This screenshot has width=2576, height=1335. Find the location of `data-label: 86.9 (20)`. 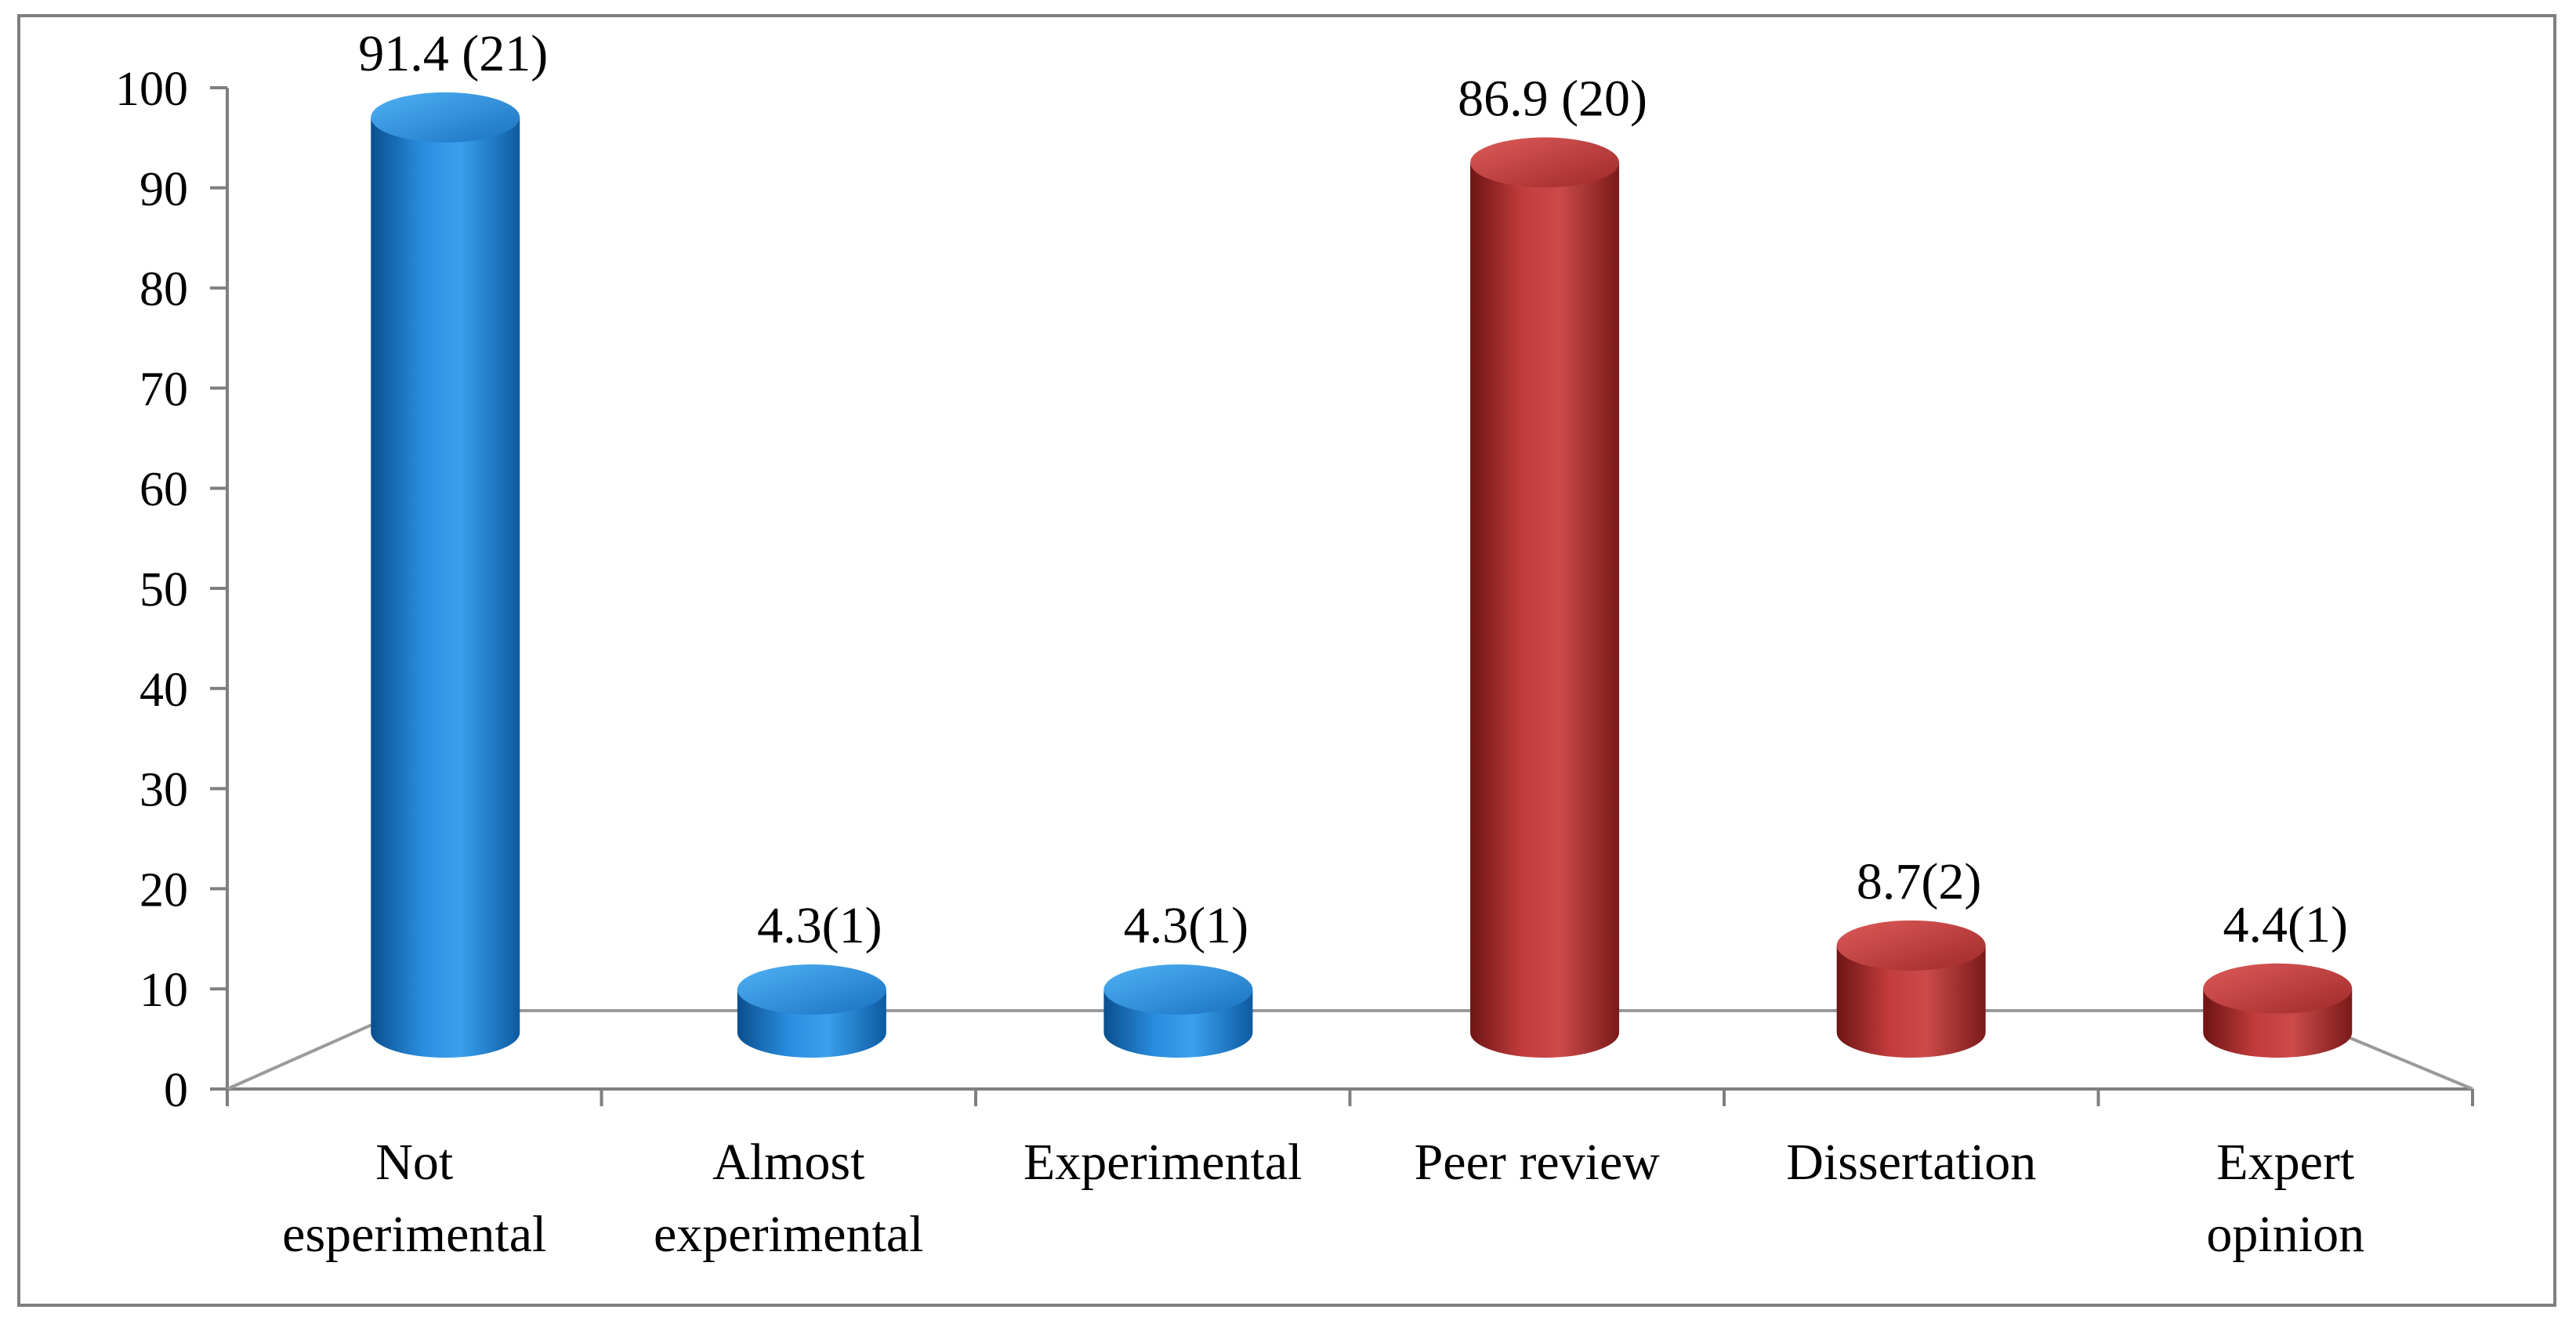

data-label: 86.9 (20) is located at coordinates (1552, 98).